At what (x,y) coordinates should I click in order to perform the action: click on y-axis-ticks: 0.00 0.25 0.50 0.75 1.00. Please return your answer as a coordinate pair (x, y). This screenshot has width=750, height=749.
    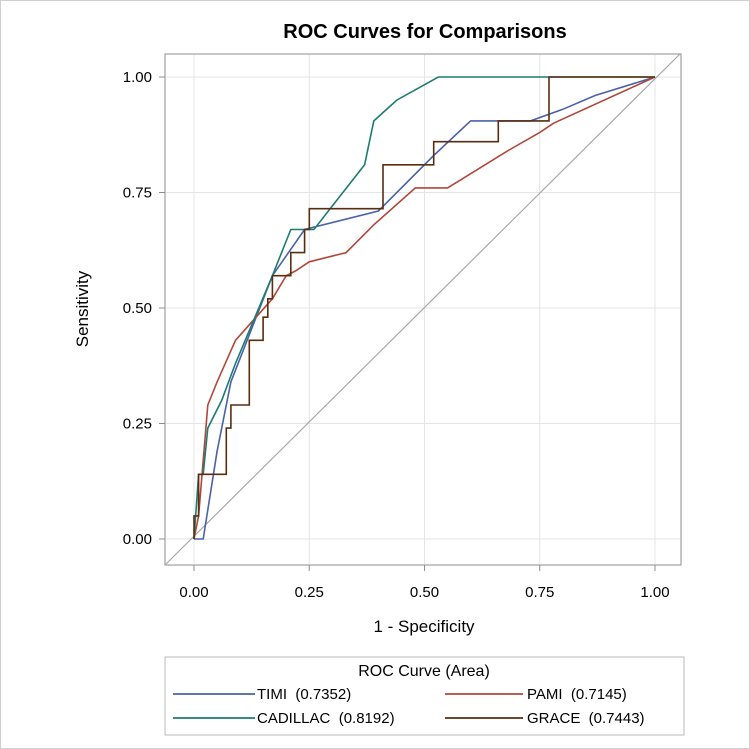
    Looking at the image, I should click on (144, 308).